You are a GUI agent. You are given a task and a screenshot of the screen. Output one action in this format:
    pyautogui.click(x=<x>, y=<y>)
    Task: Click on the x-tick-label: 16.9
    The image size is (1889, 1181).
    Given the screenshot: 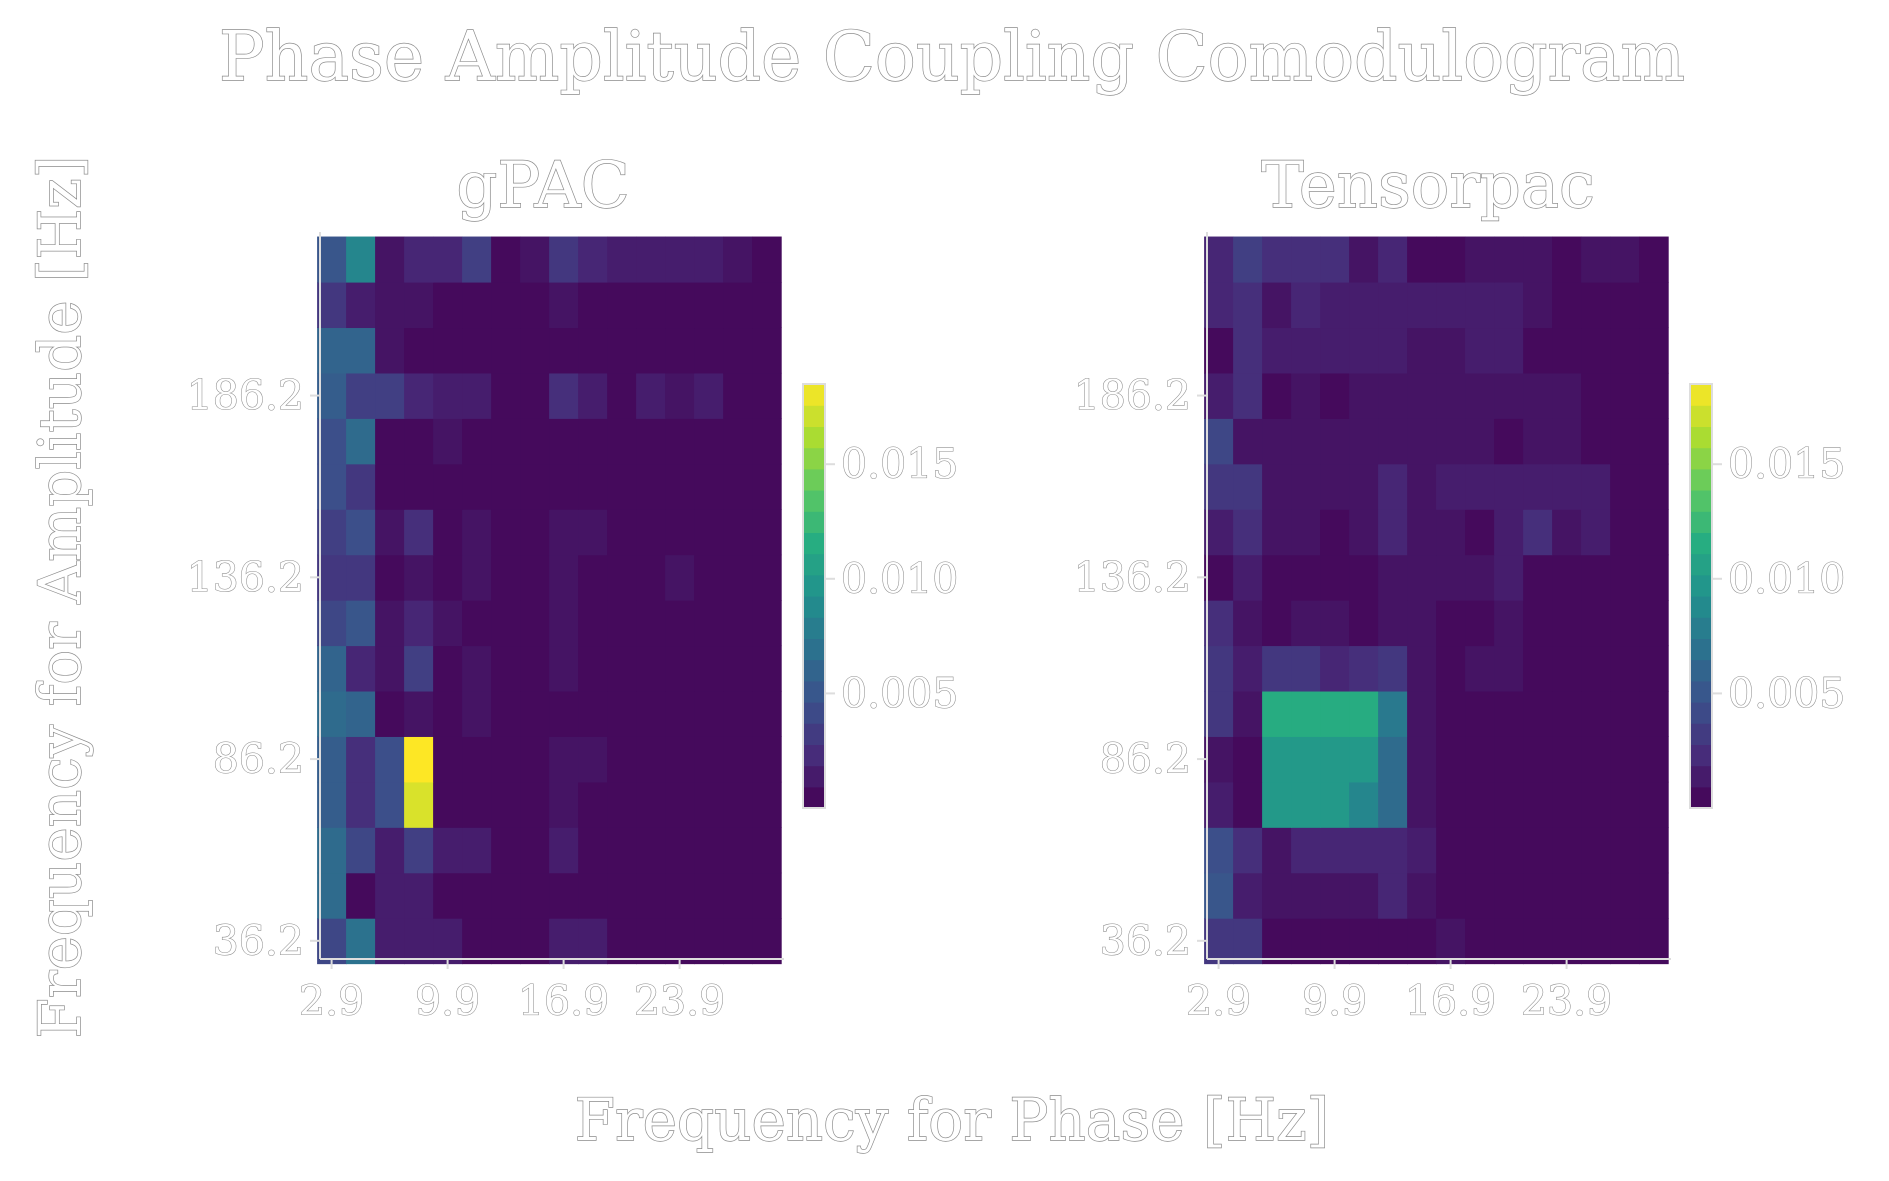 What is the action you would take?
    pyautogui.click(x=1450, y=1001)
    